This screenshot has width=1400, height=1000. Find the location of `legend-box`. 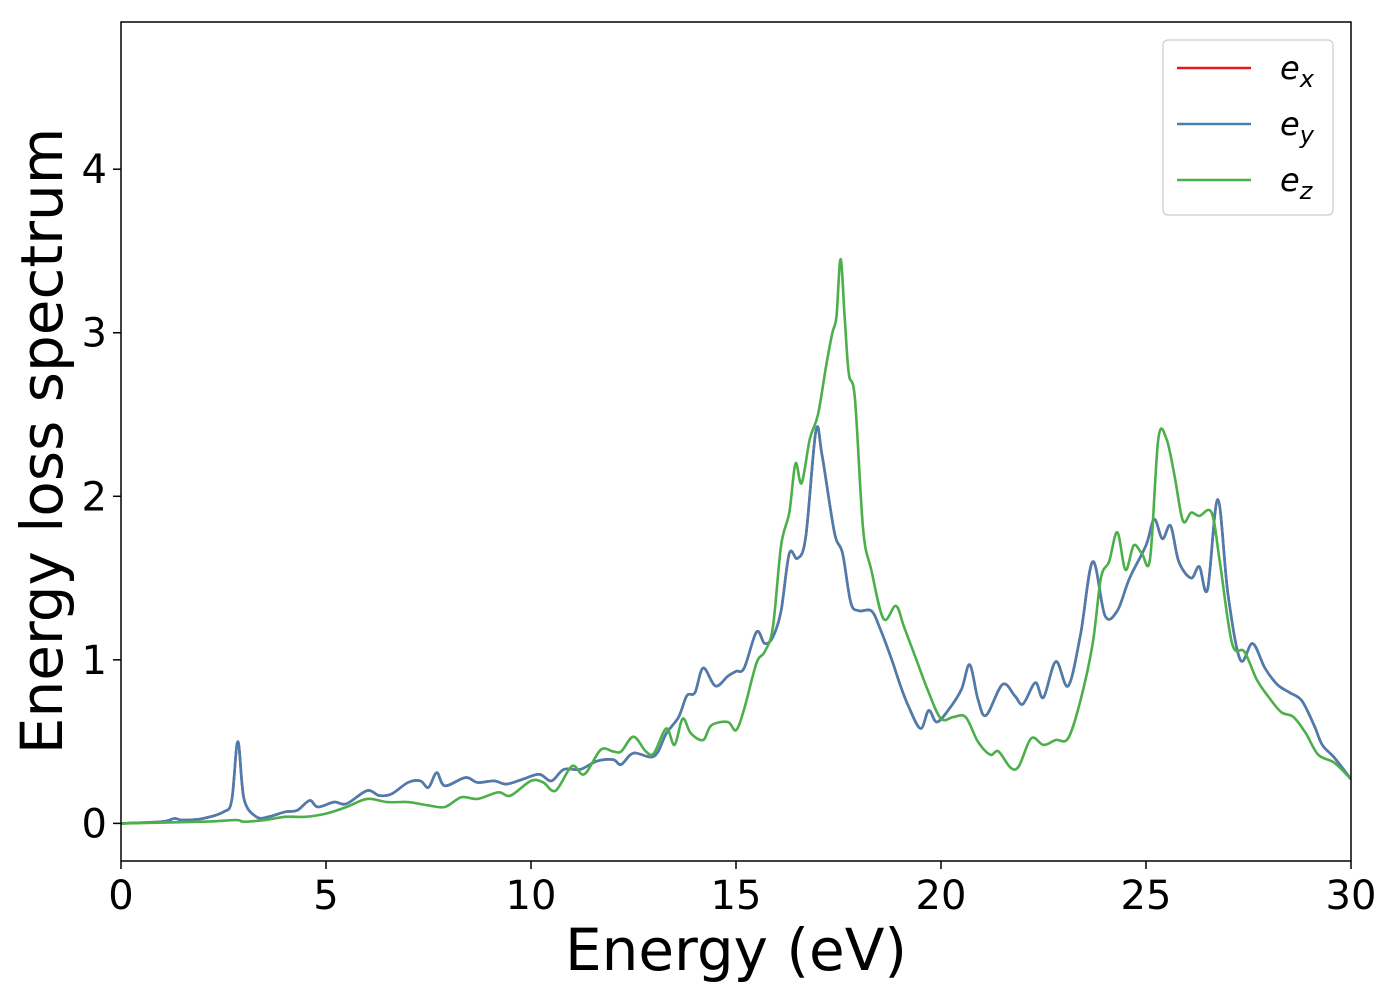

legend-box is located at coordinates (1248, 127).